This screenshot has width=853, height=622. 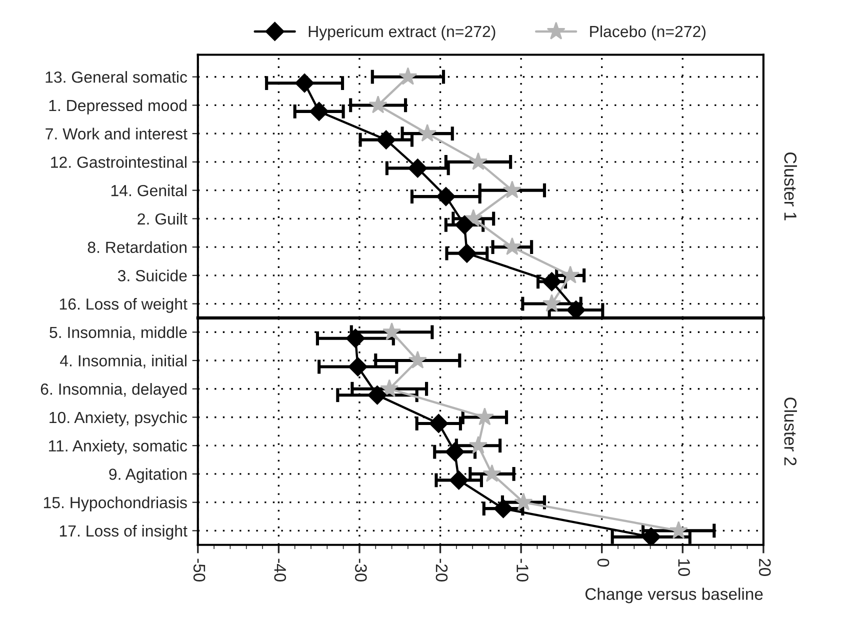 I want to click on y-tick-label: 11. Anxiety, somatic, so click(x=118, y=447).